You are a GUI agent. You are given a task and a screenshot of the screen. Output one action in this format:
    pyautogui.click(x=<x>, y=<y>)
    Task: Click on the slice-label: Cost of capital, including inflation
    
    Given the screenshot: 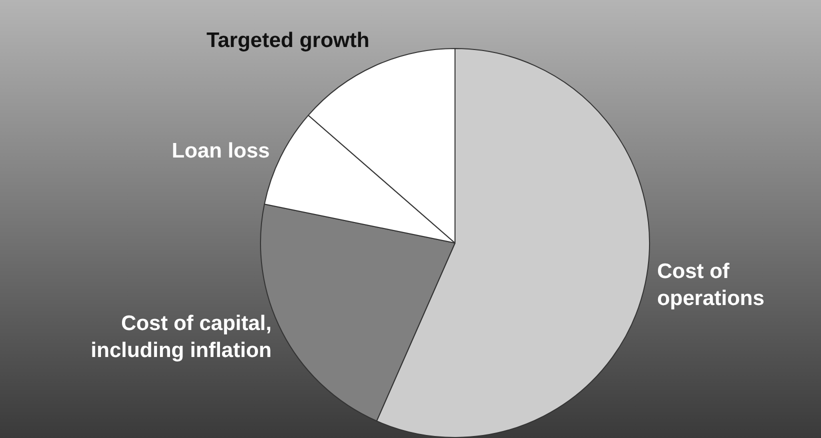 What is the action you would take?
    pyautogui.click(x=181, y=337)
    